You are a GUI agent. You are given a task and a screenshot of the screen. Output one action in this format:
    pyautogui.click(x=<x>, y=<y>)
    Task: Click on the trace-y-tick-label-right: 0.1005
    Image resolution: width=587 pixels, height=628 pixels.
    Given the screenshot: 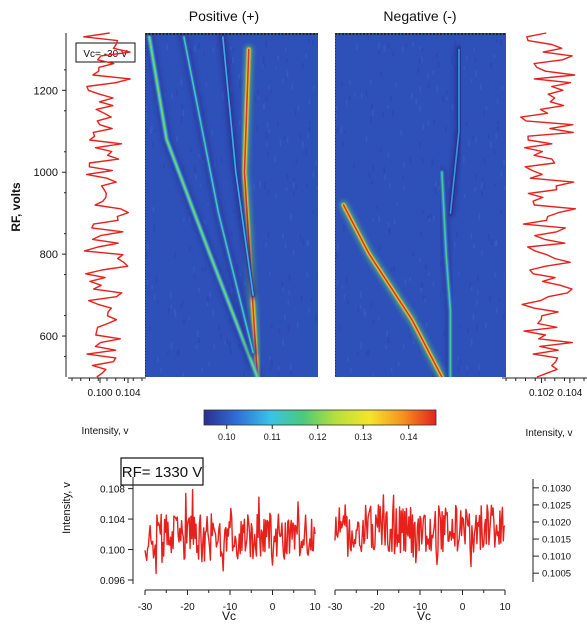 What is the action you would take?
    pyautogui.click(x=556, y=574)
    